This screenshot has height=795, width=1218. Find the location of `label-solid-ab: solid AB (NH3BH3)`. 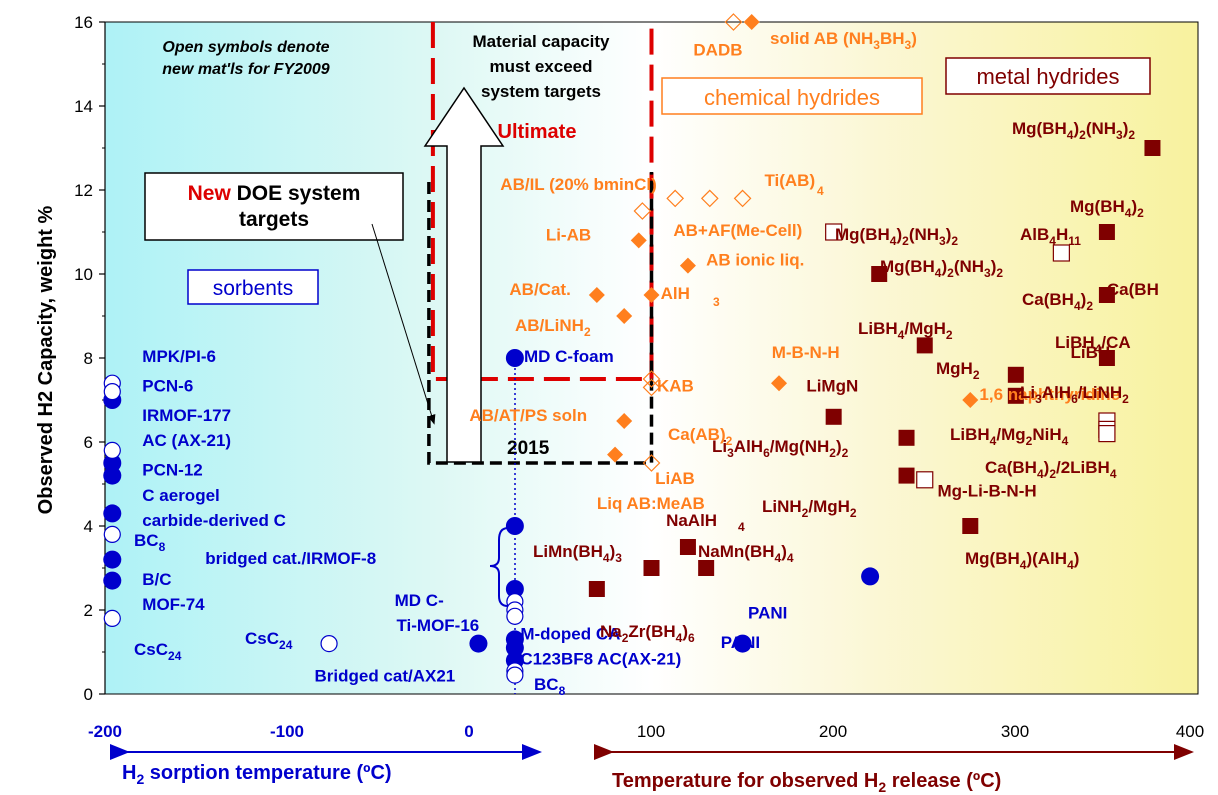

label-solid-ab: solid AB (NH3BH3) is located at coordinates (843, 40).